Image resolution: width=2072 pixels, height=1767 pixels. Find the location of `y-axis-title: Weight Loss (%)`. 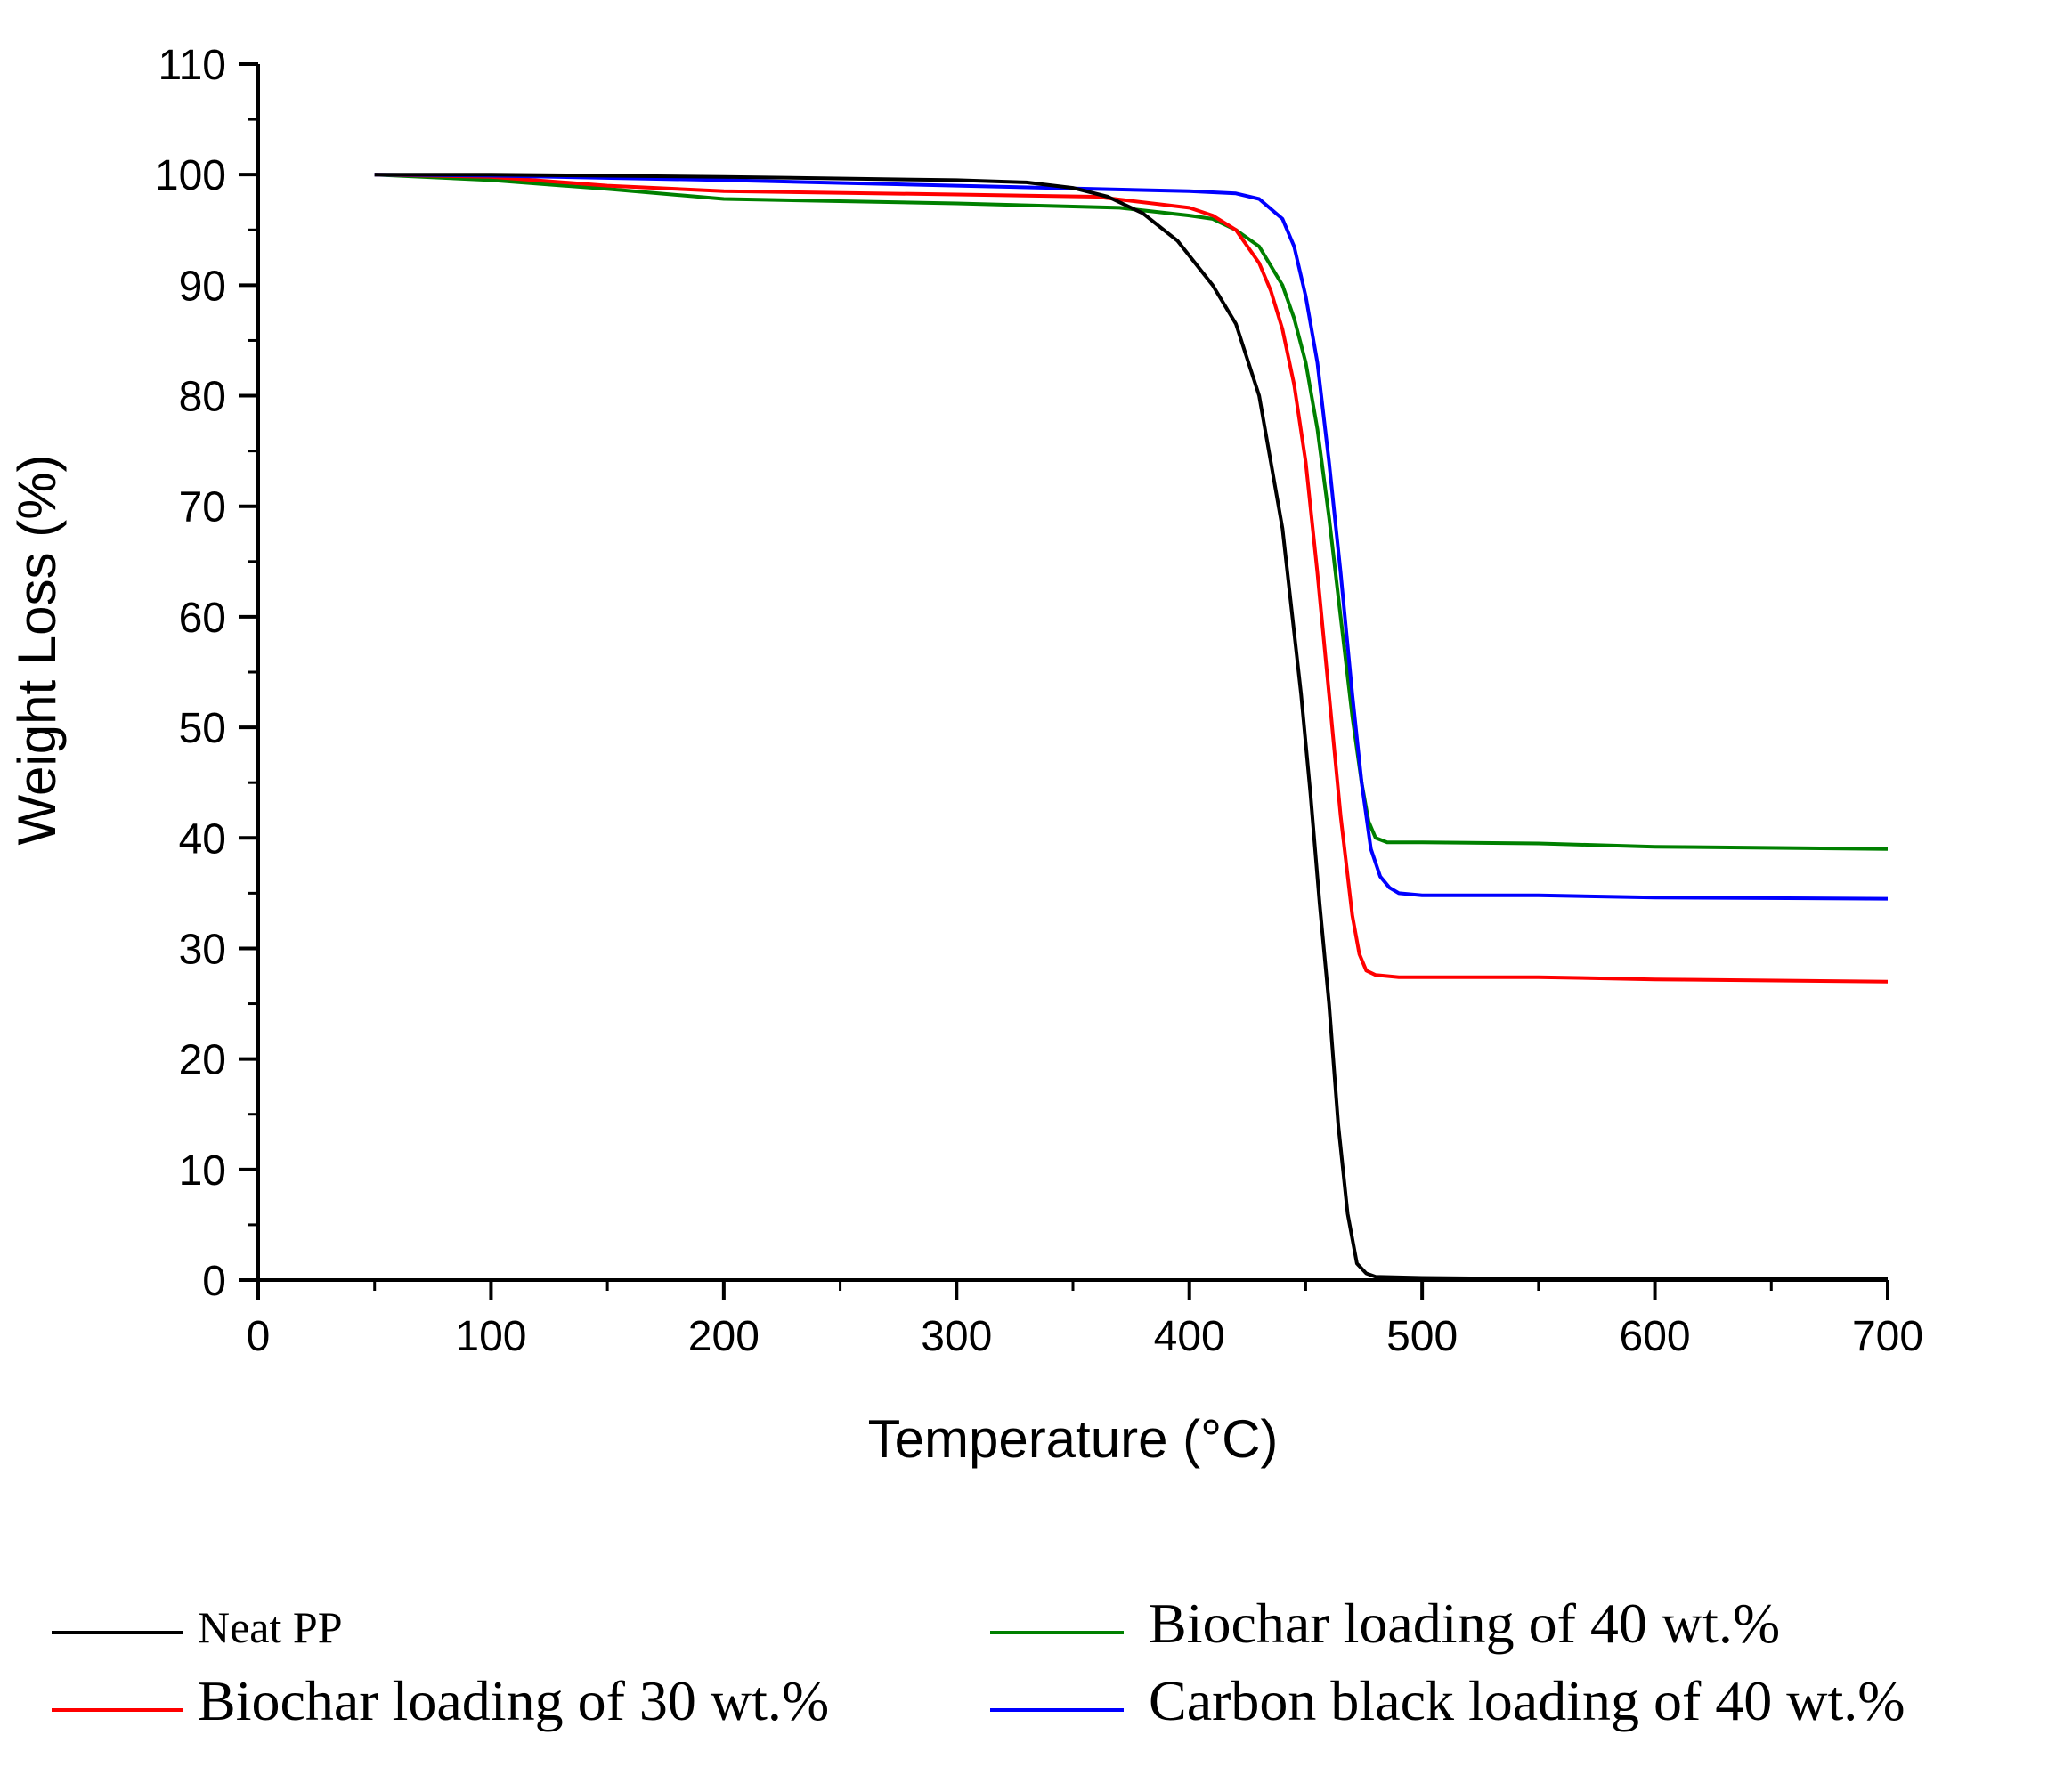

y-axis-title: Weight Loss (%) is located at coordinates (37, 650).